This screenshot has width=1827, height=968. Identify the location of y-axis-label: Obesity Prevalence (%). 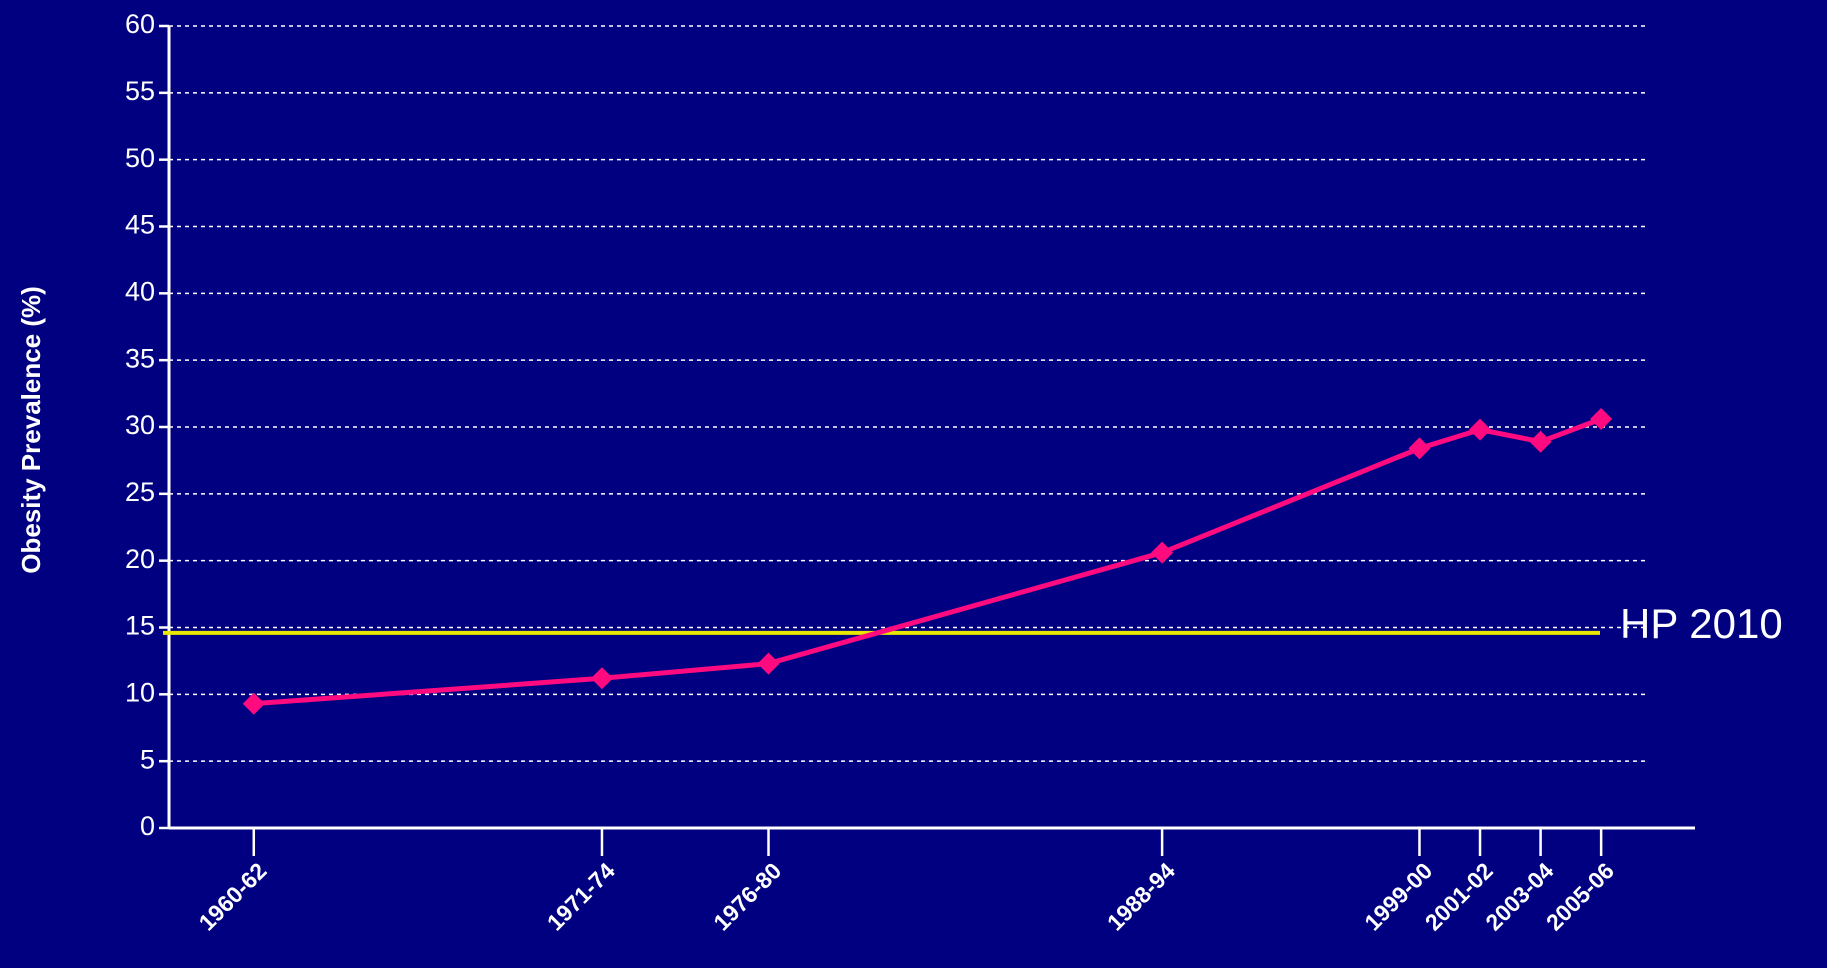
(31, 430).